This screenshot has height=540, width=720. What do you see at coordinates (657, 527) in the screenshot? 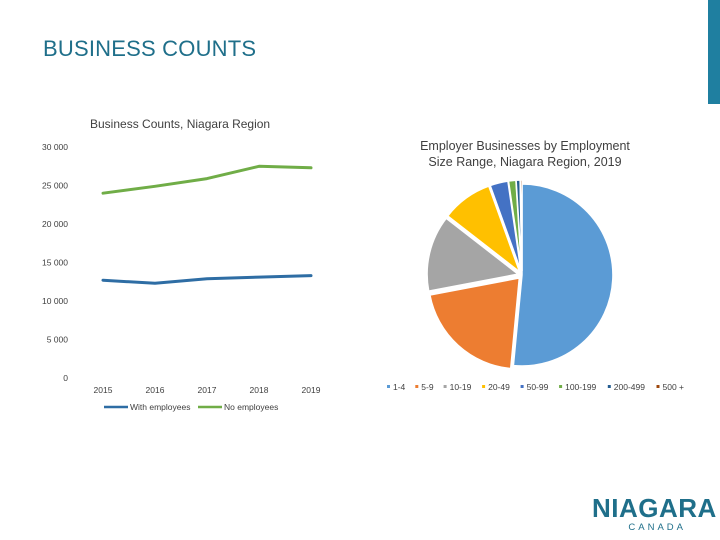
I see `logo-sub: CANADA` at bounding box center [657, 527].